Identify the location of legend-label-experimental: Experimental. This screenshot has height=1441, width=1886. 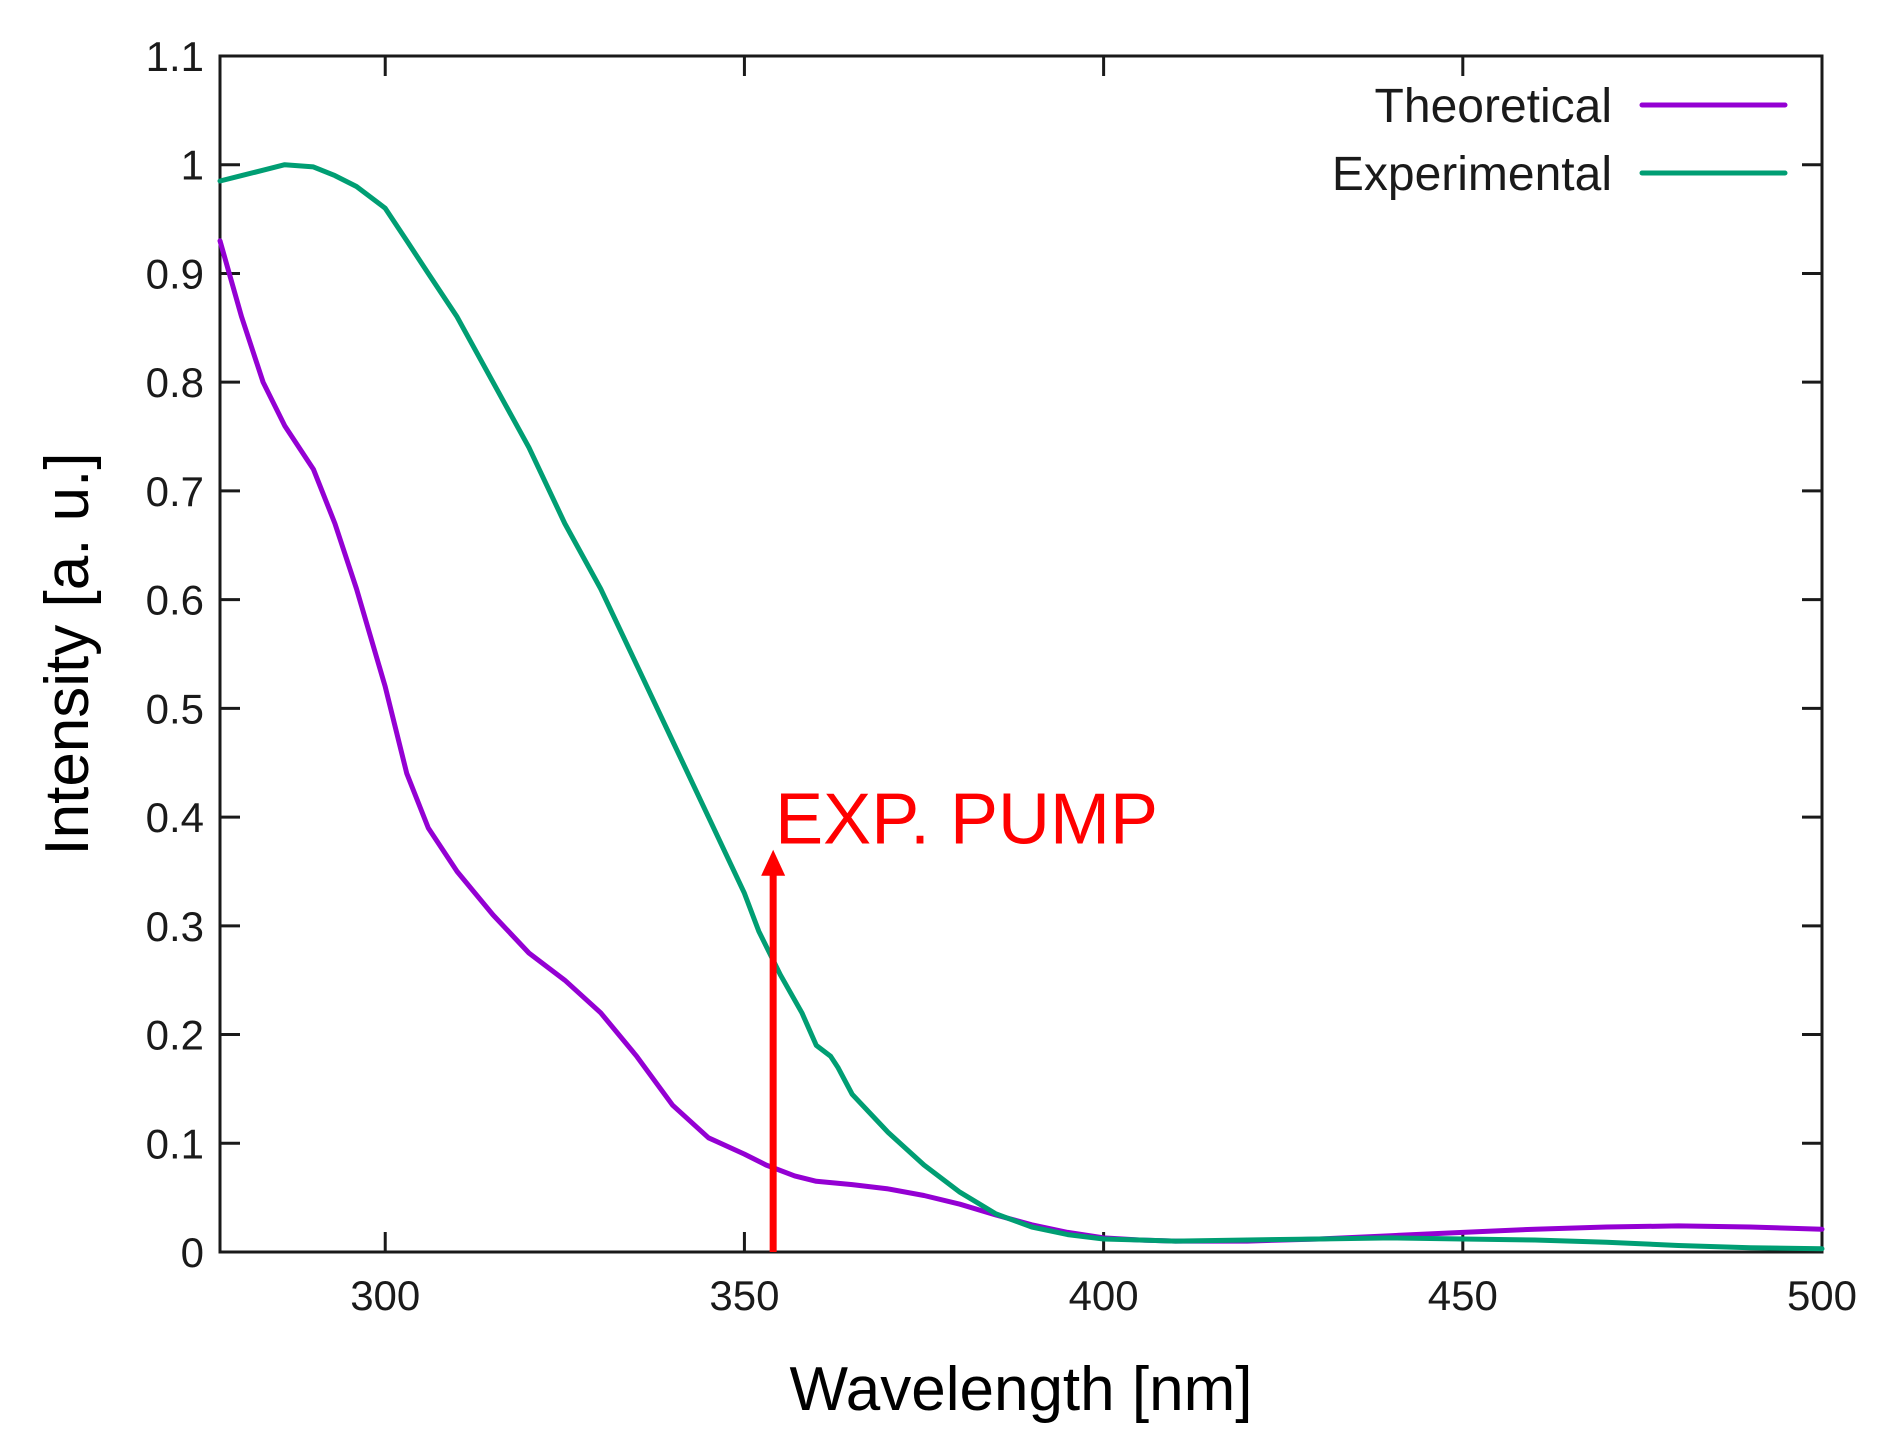
(1472, 174).